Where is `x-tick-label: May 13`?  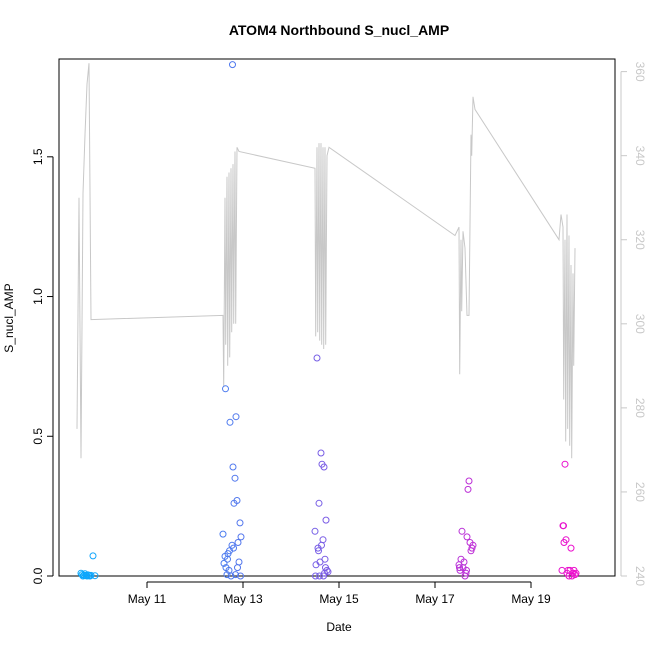
x-tick-label: May 13 is located at coordinates (243, 599).